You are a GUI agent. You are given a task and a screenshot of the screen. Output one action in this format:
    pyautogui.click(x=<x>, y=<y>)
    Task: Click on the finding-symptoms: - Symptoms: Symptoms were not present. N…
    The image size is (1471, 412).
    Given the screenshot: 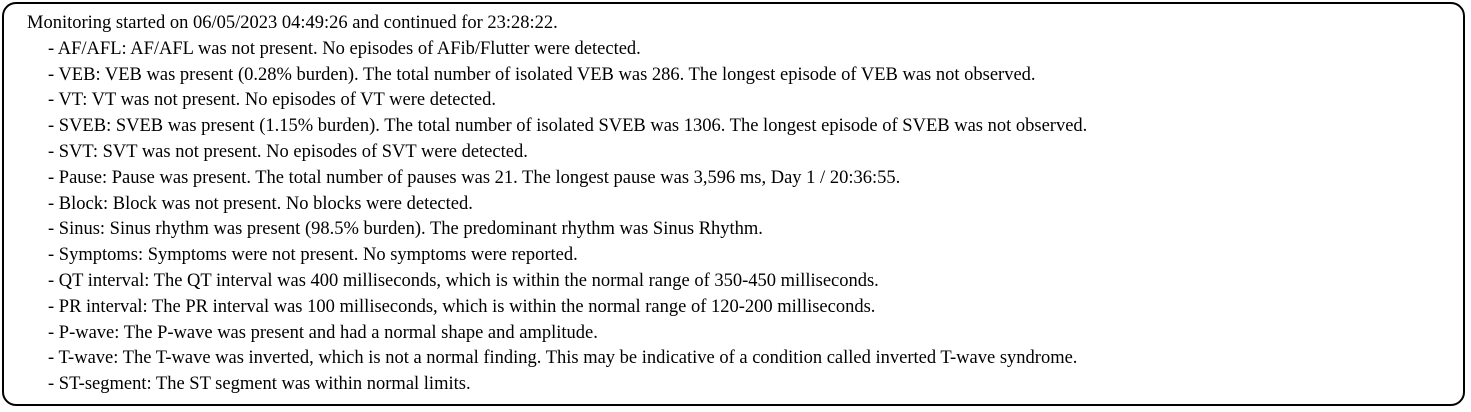 What is the action you would take?
    pyautogui.click(x=313, y=255)
    